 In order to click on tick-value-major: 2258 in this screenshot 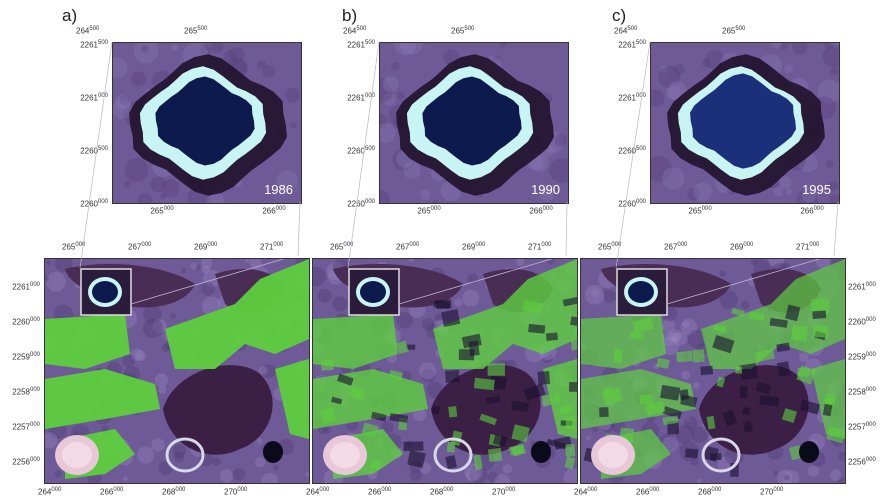, I will do `click(21, 392)`.